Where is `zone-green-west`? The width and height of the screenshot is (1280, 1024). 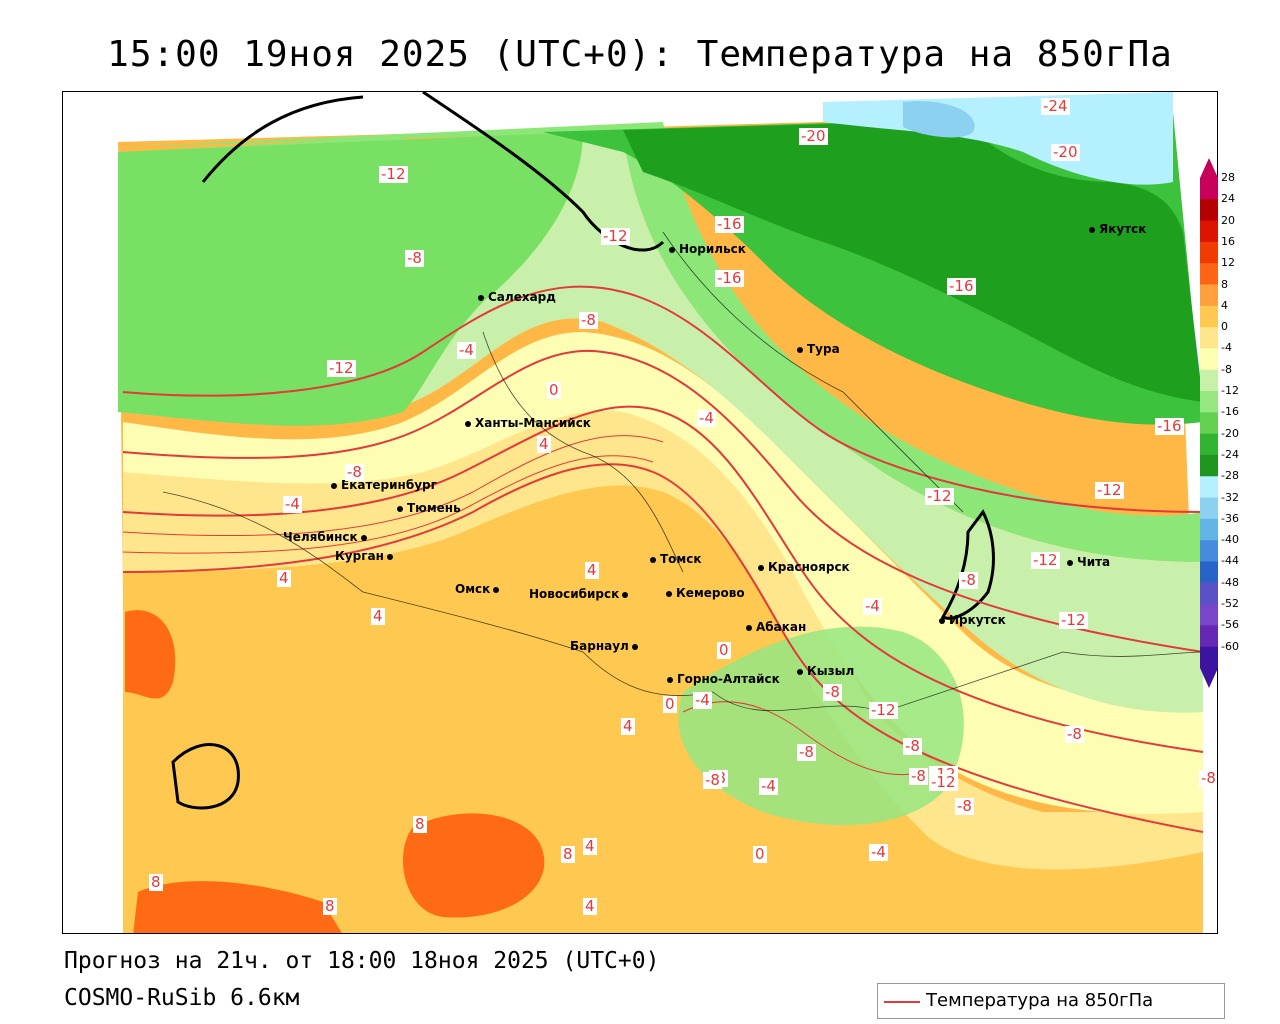
zone-green-west is located at coordinates (350, 279).